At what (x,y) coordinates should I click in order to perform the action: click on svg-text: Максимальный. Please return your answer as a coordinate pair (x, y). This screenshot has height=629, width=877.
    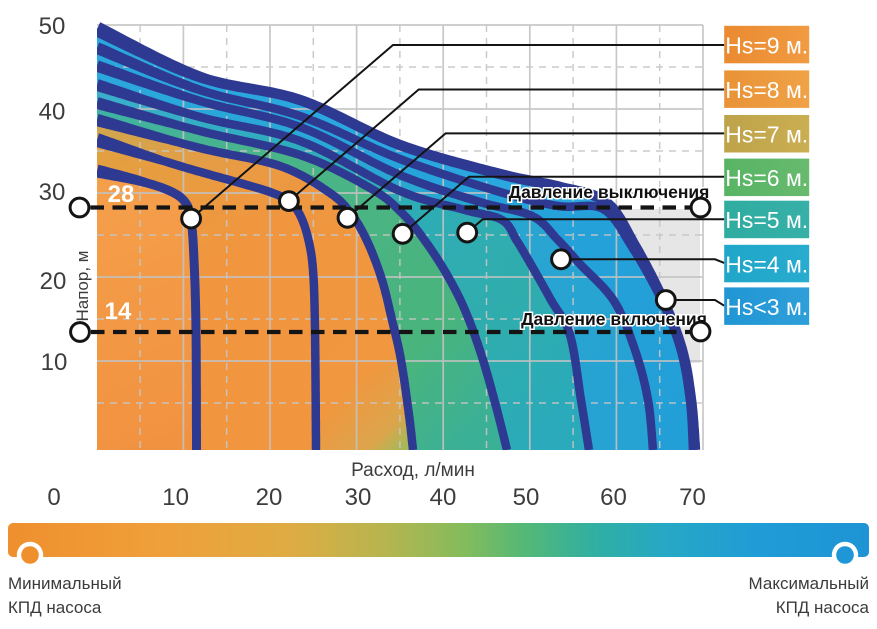
    Looking at the image, I should click on (809, 583).